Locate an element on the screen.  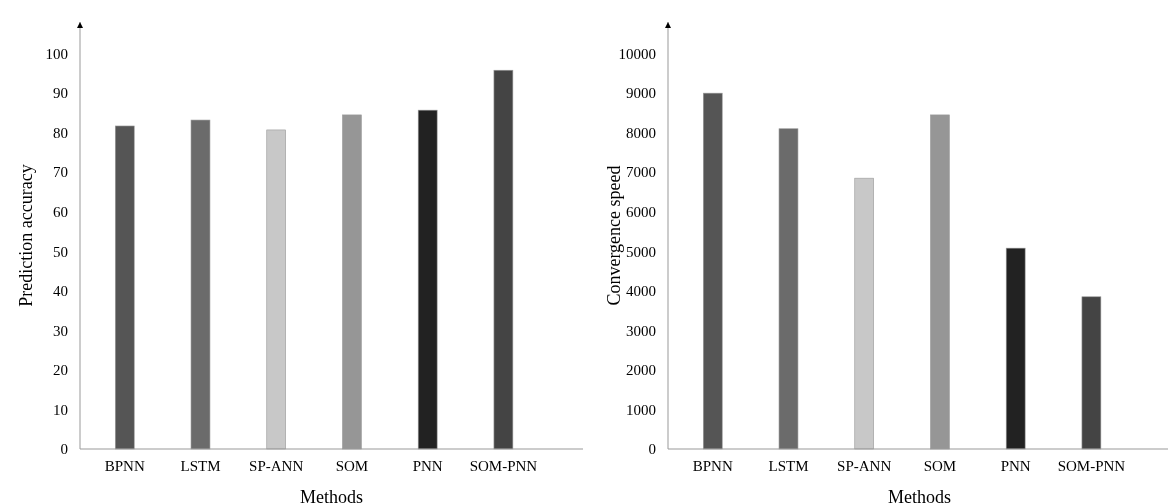
y-tick-label: 70 is located at coordinates (60, 172).